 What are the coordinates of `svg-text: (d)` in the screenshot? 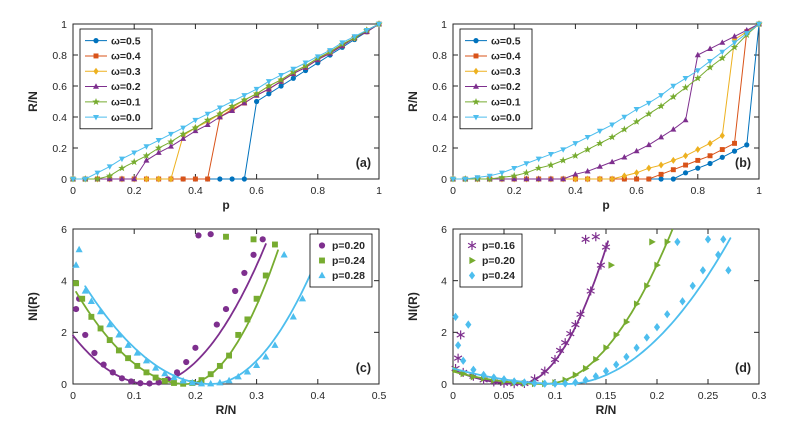 It's located at (743, 368).